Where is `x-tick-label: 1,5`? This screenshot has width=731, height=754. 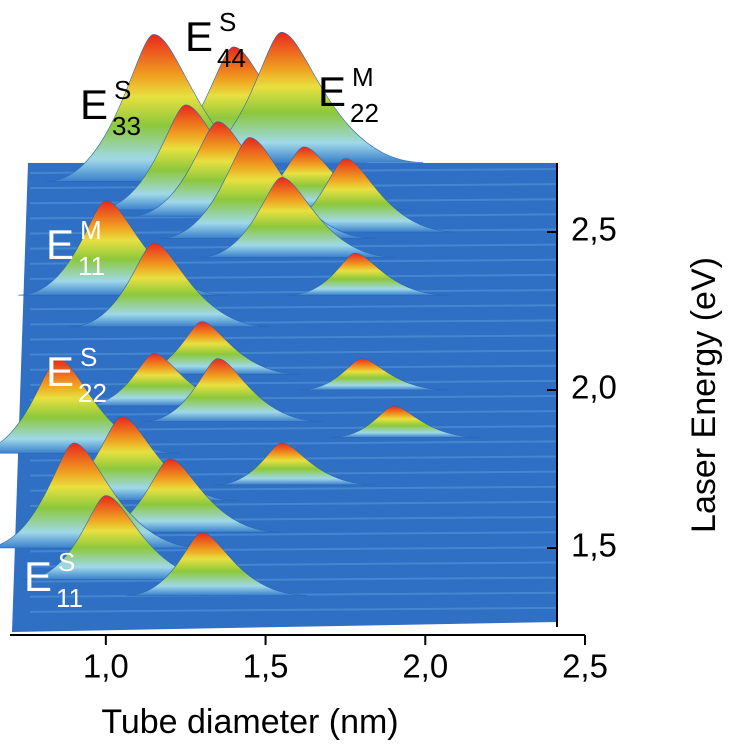
x-tick-label: 1,5 is located at coordinates (266, 666).